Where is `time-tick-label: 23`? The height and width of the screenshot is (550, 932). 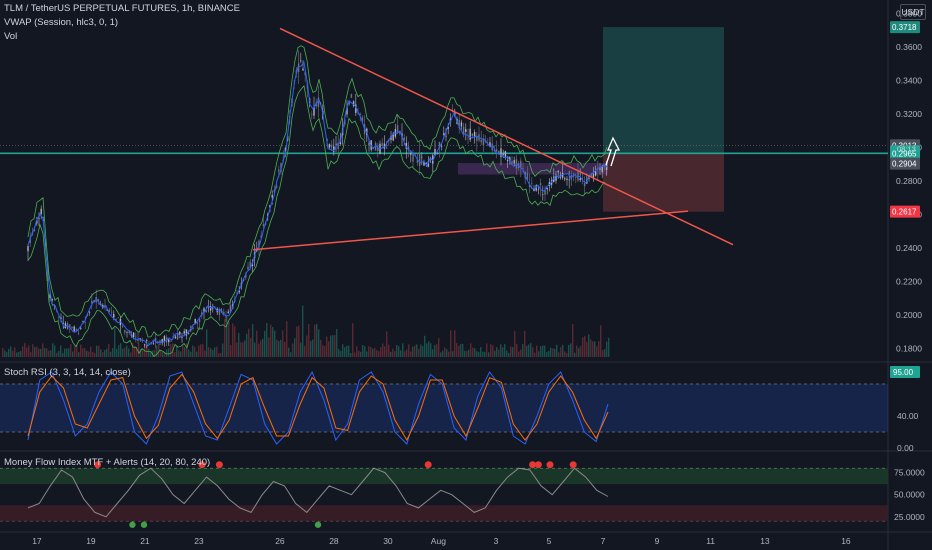
time-tick-label: 23 is located at coordinates (199, 541).